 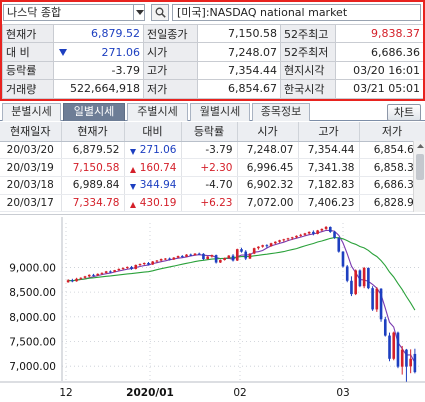 What do you see at coordinates (268, 132) in the screenshot?
I see `column-header: 시가` at bounding box center [268, 132].